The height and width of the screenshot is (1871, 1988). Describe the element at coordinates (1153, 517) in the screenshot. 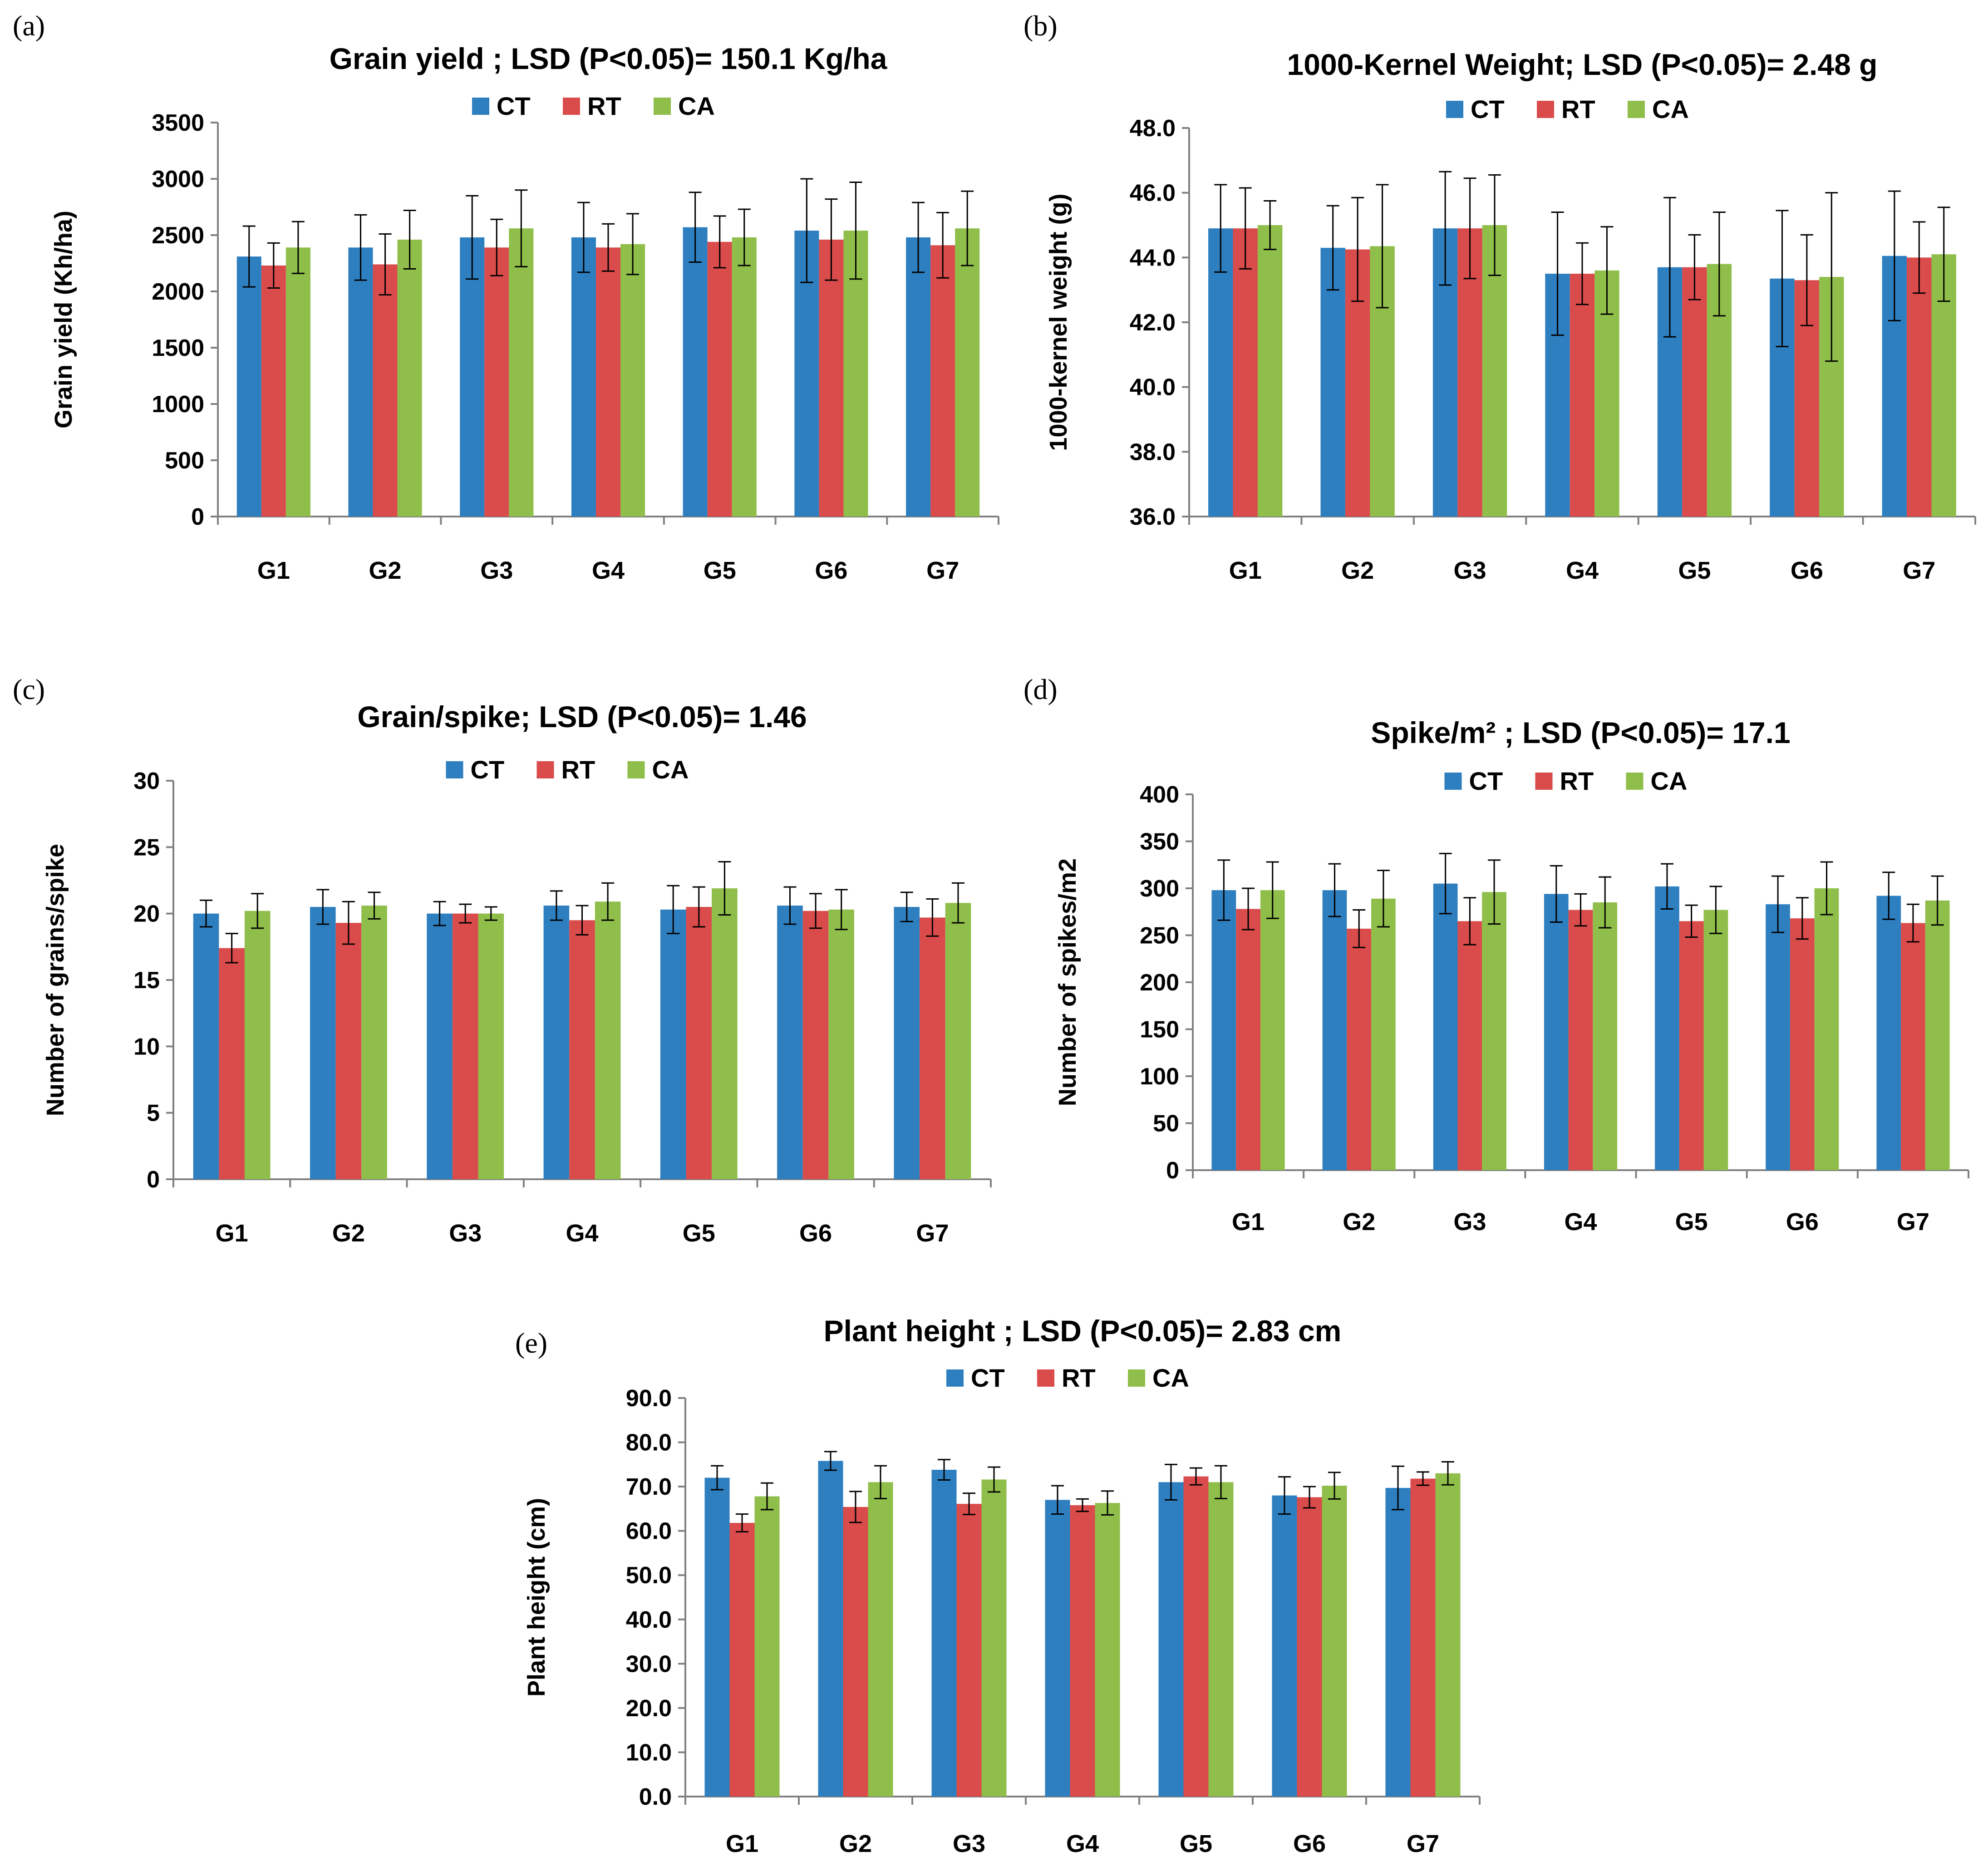

I see `y-tick-label: 36.0` at that location.